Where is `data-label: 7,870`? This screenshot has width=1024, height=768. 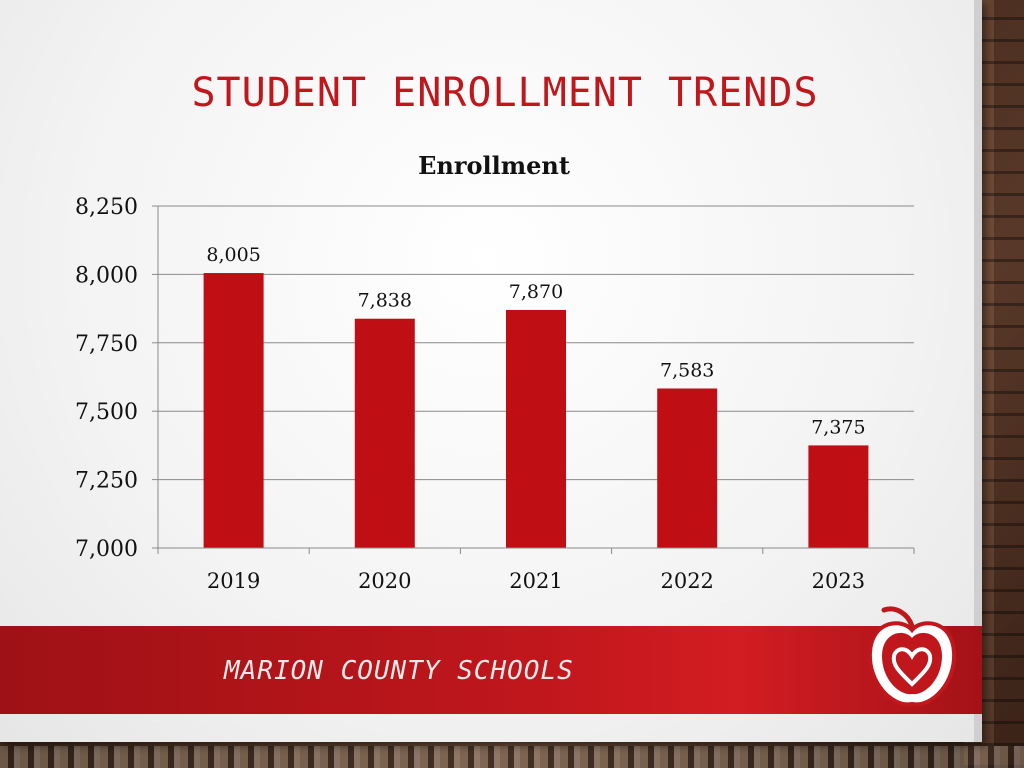
data-label: 7,870 is located at coordinates (536, 292).